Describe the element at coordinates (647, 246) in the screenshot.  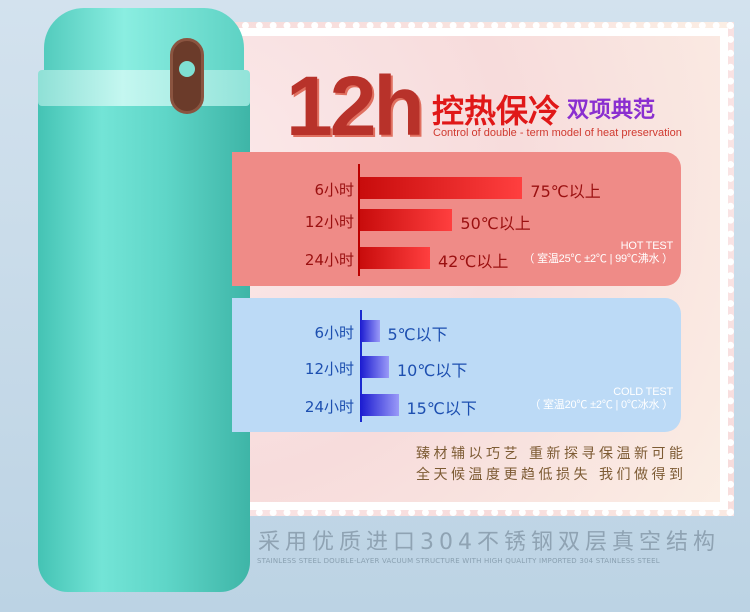
I see `hot-label: HOT TEST` at that location.